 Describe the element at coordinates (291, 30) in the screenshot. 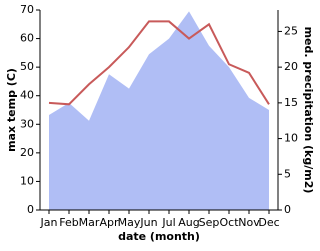

I see `y2-tick-label: 25` at that location.